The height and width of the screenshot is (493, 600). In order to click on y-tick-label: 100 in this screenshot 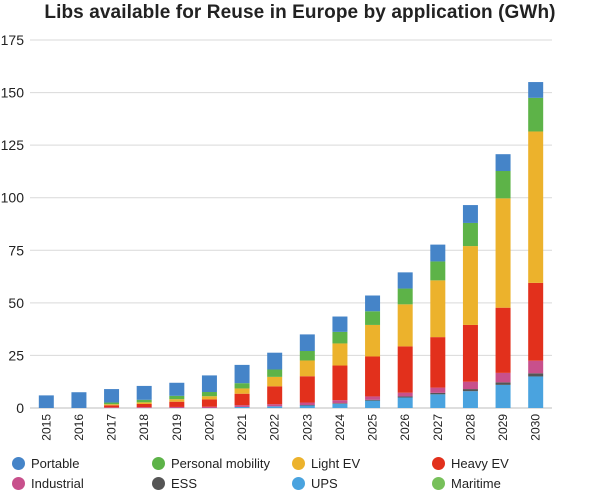, I will do `click(13, 198)`.